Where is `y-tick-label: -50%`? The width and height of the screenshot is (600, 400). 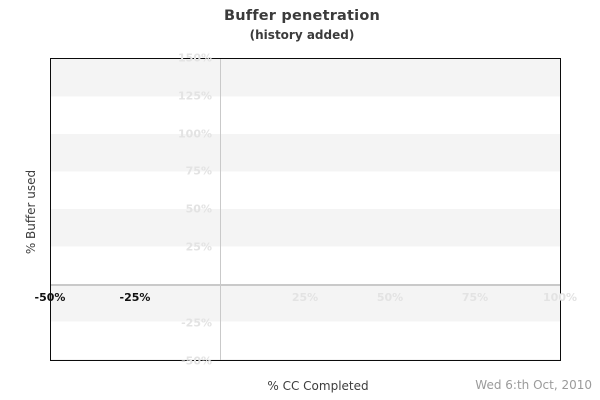 y-tick-label: -50% is located at coordinates (196, 361).